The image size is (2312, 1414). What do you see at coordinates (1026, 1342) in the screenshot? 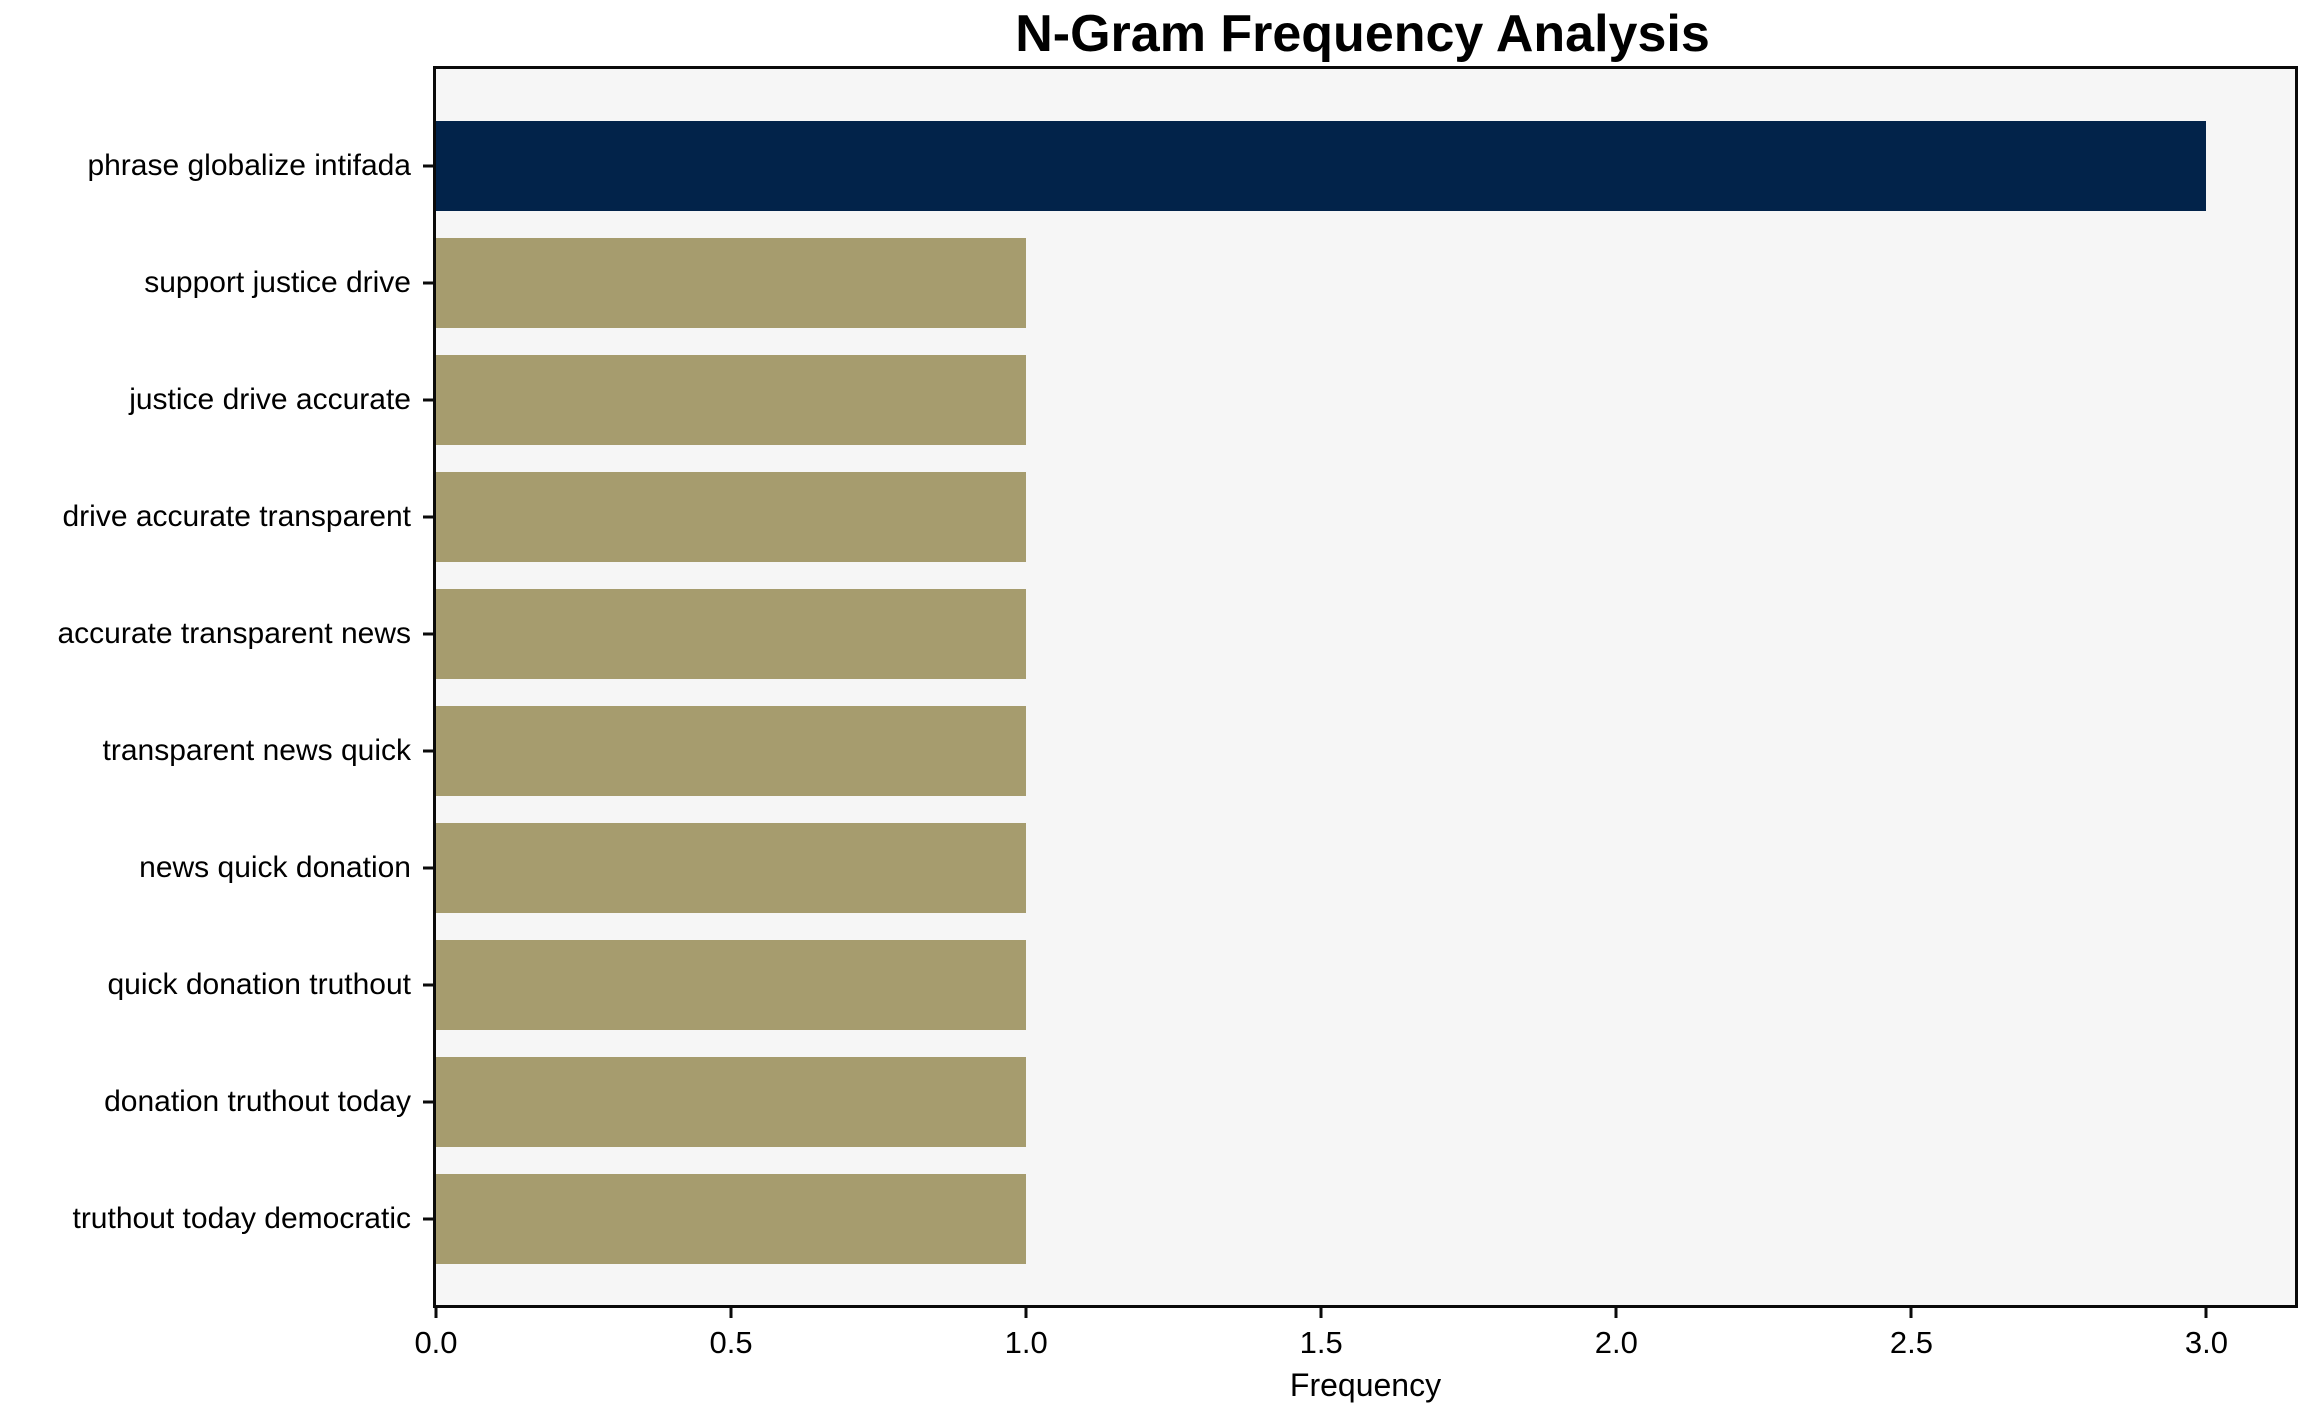
I see `x-tick-label: 1.0` at bounding box center [1026, 1342].